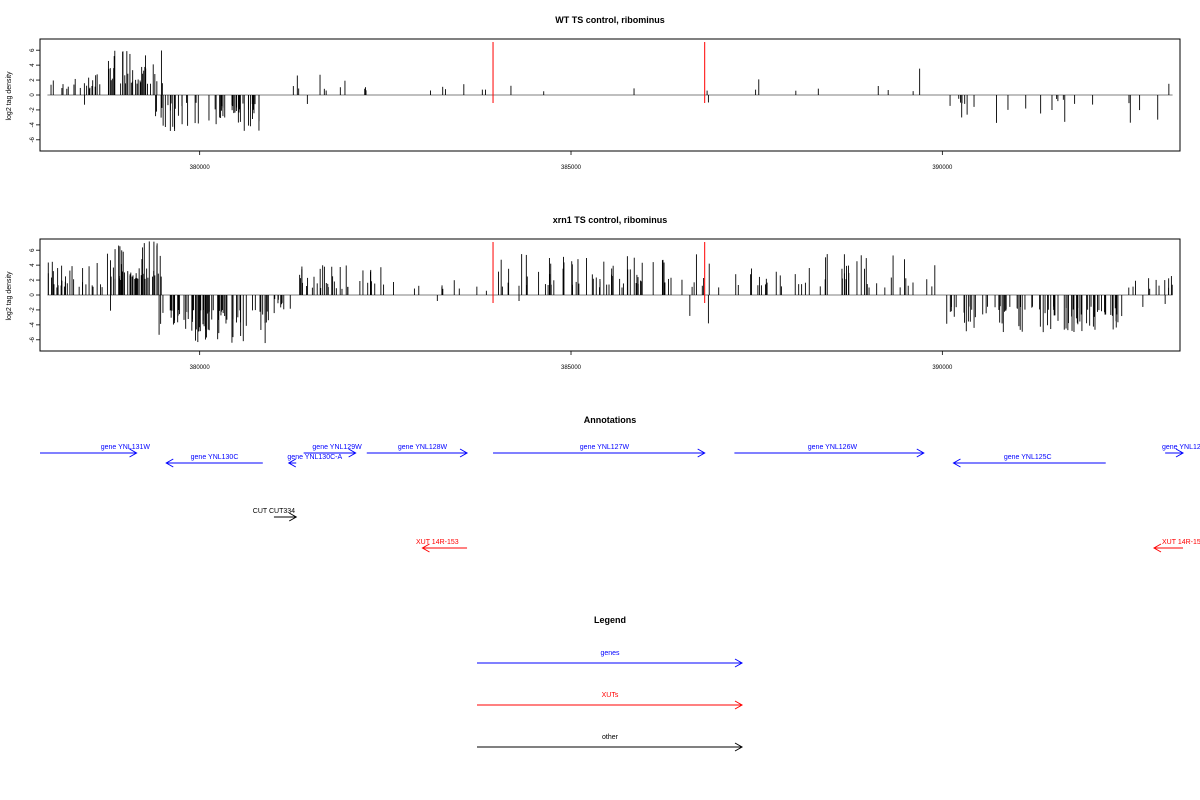 The width and height of the screenshot is (1200, 800). I want to click on wt-y-tick-label: 2, so click(33, 80).